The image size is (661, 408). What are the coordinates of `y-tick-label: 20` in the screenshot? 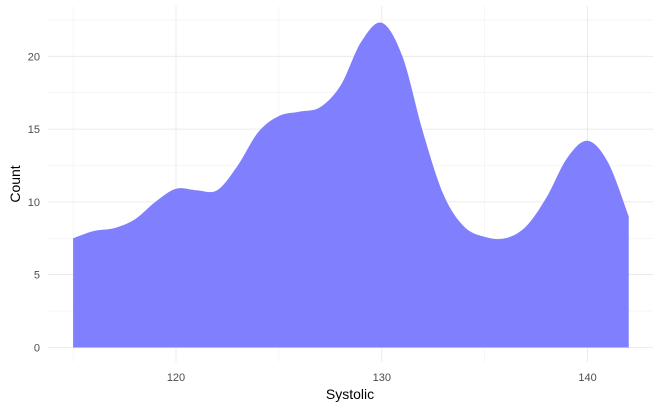 It's located at (34, 57).